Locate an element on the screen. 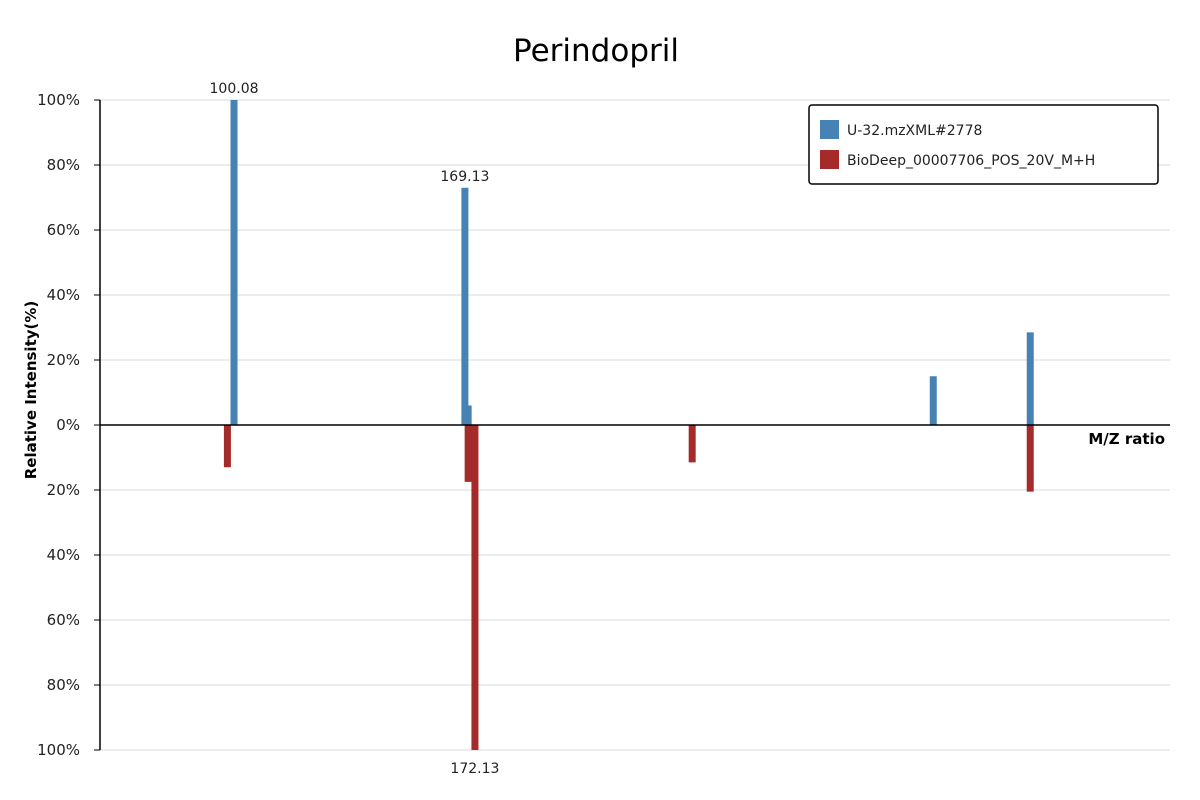  legend-box is located at coordinates (983, 144).